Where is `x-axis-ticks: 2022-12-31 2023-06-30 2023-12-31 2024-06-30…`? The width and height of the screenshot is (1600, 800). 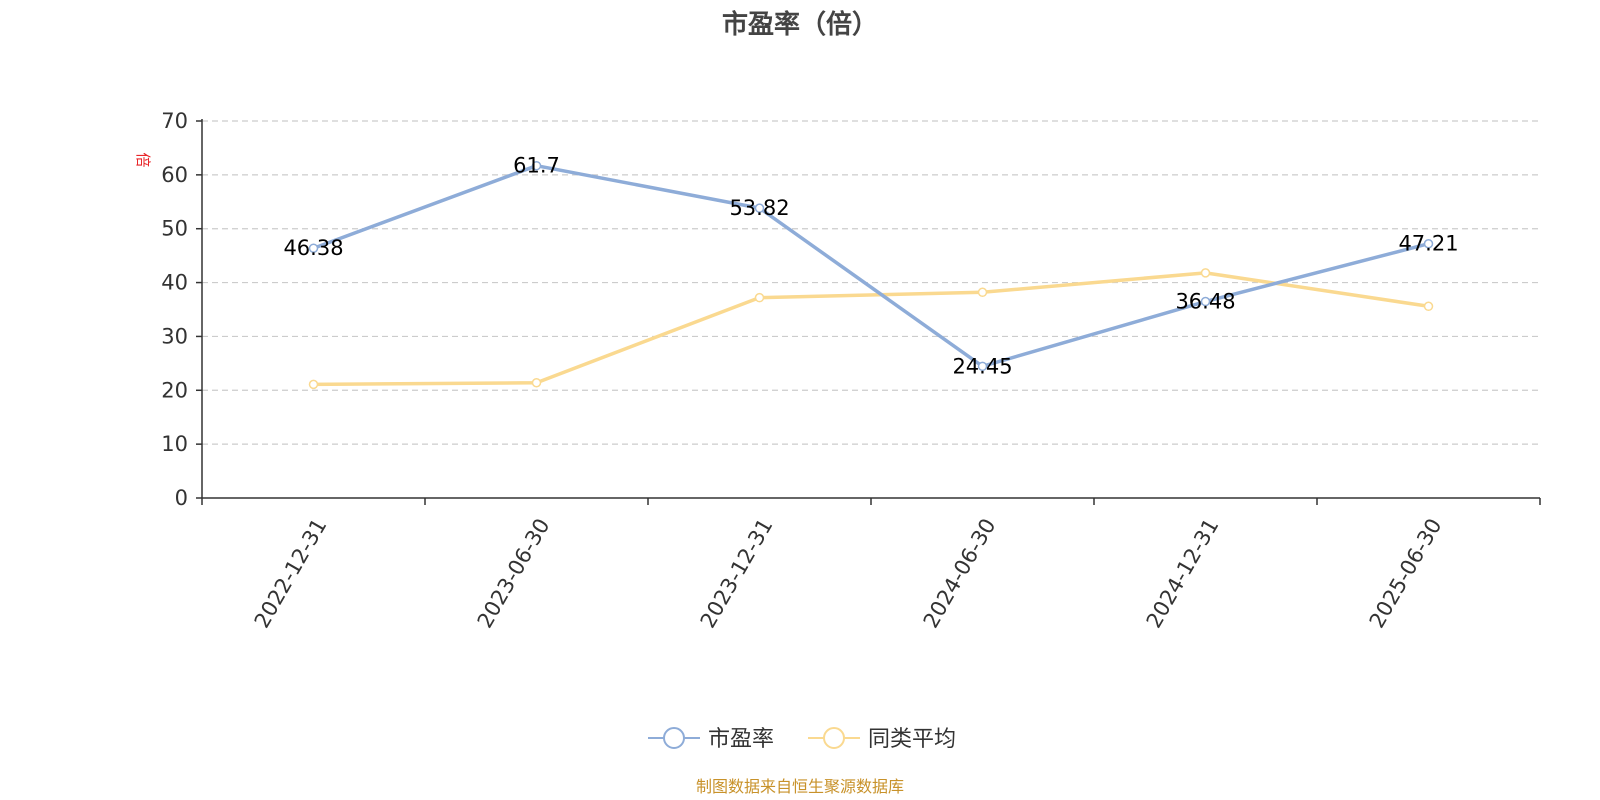 x-axis-ticks: 2022-12-31 2023-06-30 2023-12-31 2024-06-30… is located at coordinates (871, 565).